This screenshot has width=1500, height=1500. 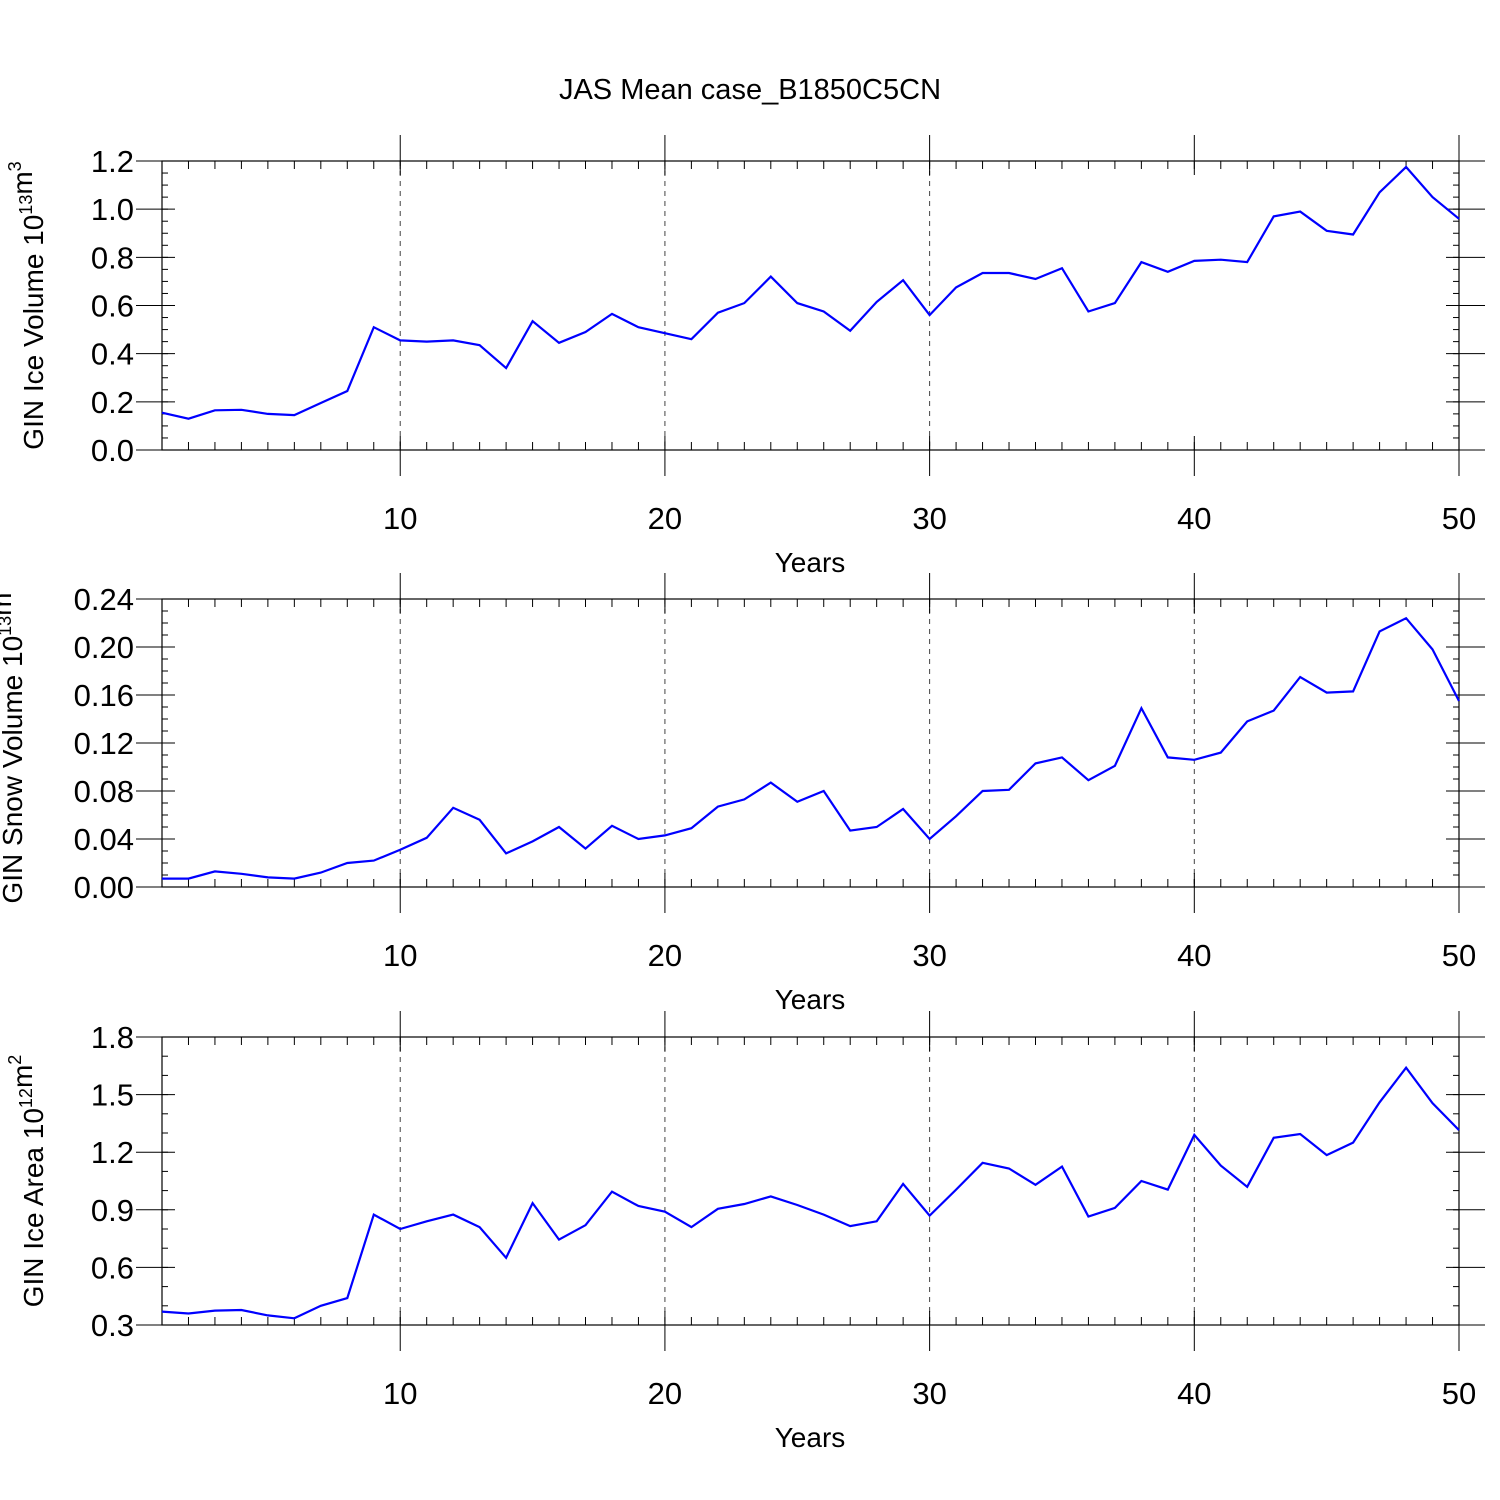 What do you see at coordinates (26, 1098) in the screenshot?
I see `y-axis-label-exponent: 12` at bounding box center [26, 1098].